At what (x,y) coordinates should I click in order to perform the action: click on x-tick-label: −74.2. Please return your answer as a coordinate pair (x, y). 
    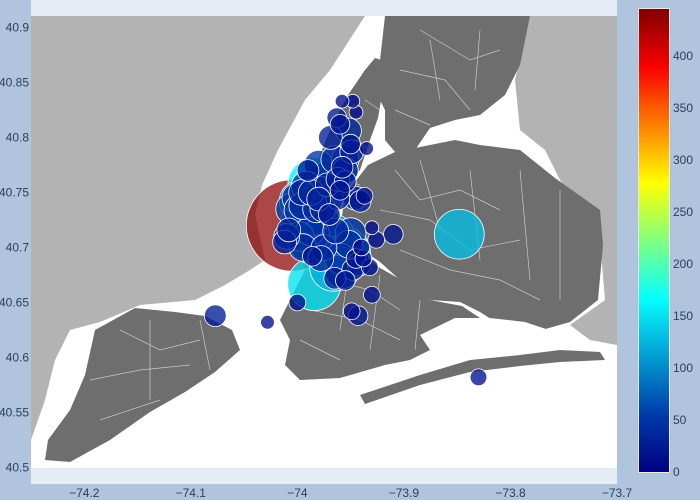
    Looking at the image, I should click on (84, 493).